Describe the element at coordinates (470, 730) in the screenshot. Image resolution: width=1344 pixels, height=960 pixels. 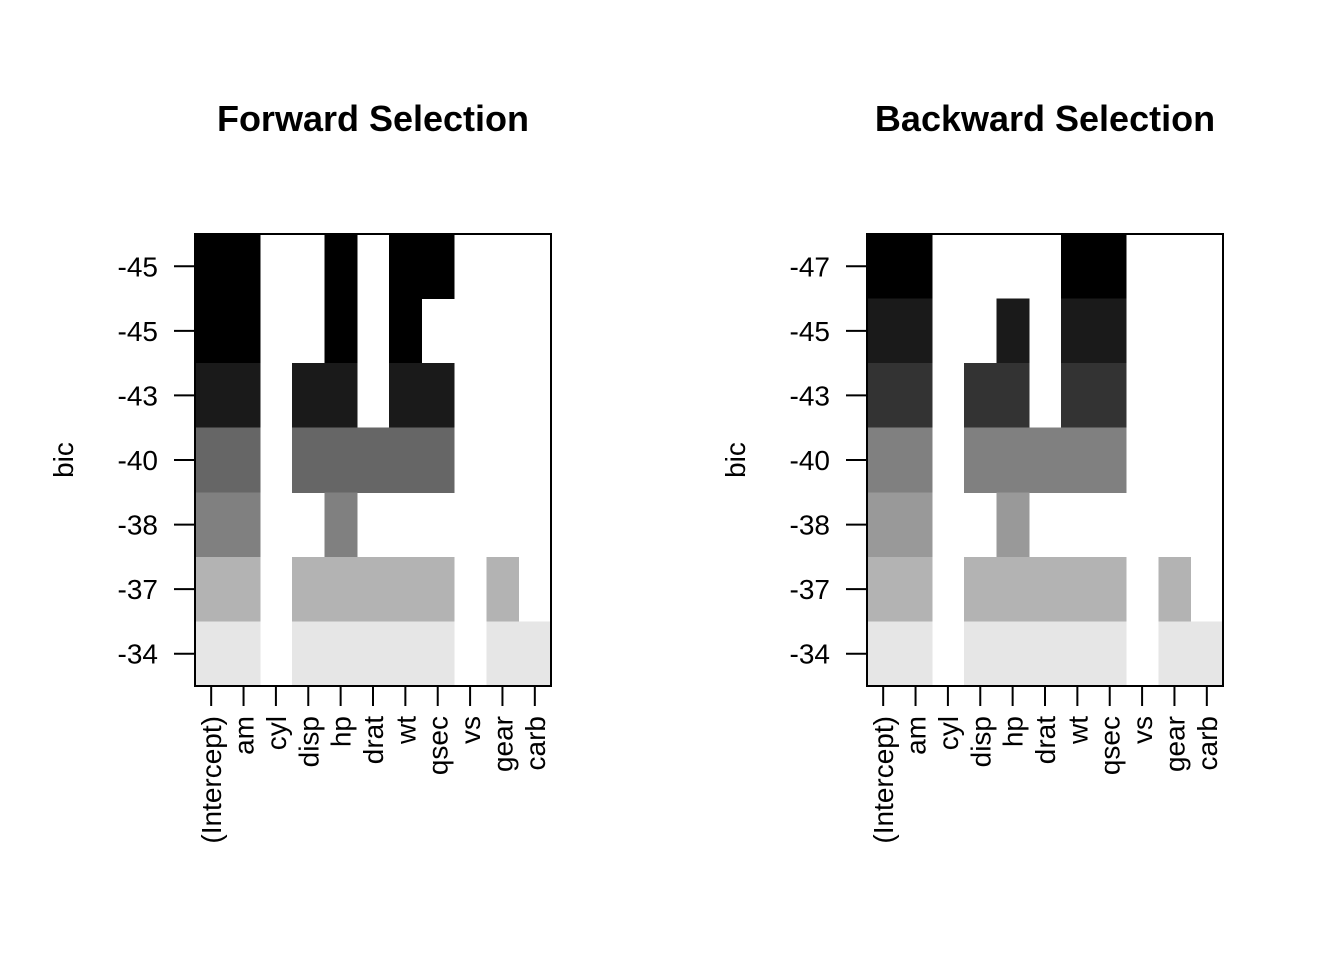
I see `x-tick-label: vs` at that location.